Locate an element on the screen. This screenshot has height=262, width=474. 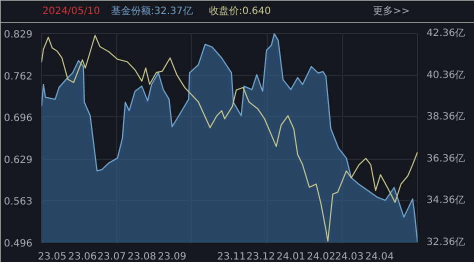
y2-tick-label: 38.36亿 is located at coordinates (446, 117).